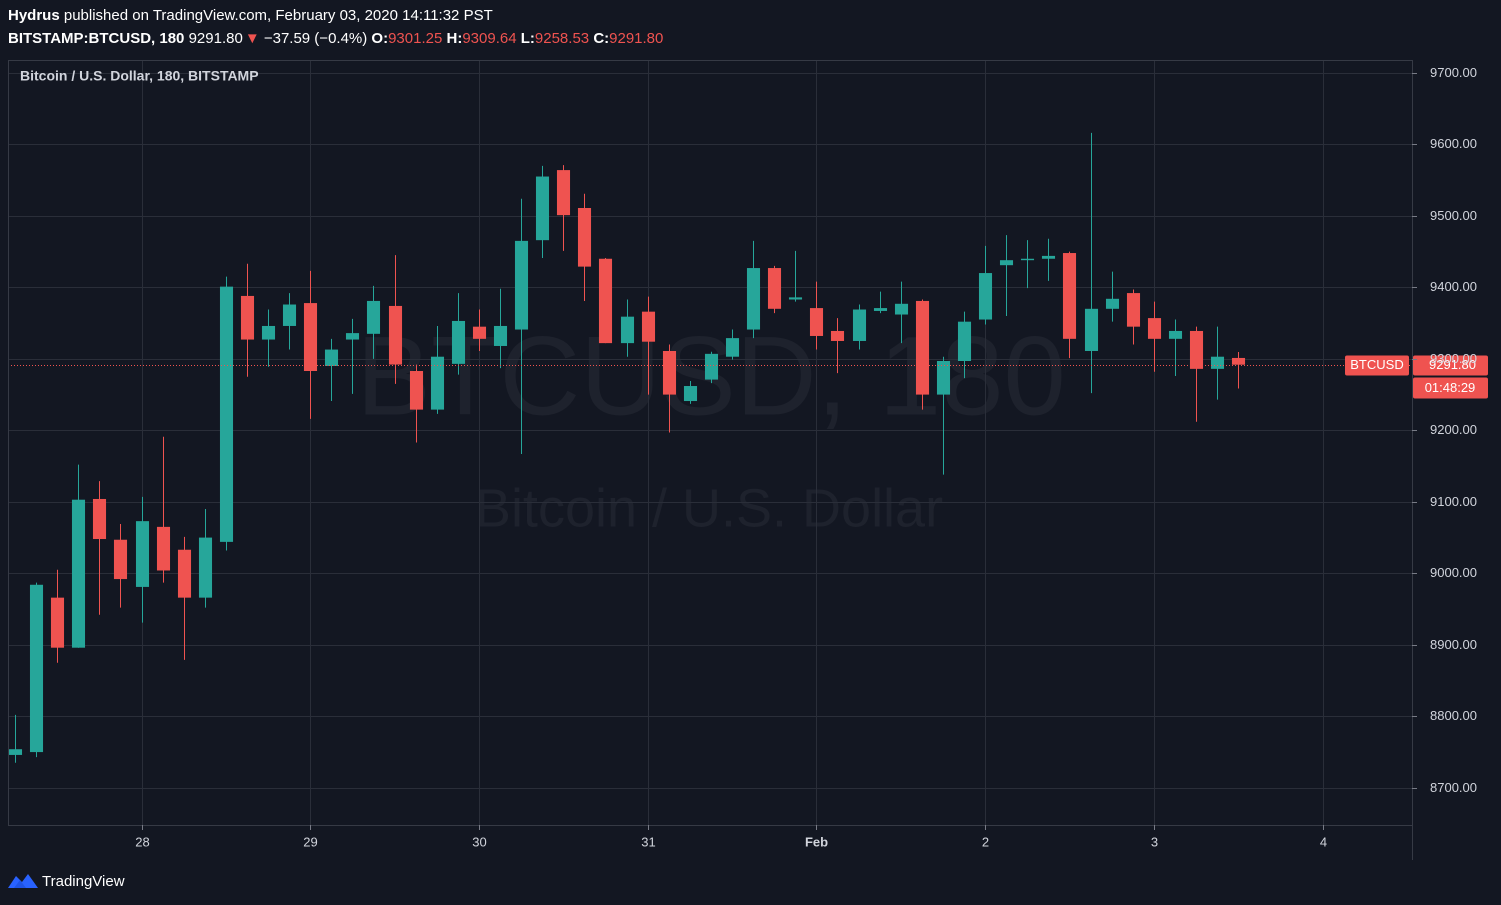  What do you see at coordinates (1453, 572) in the screenshot?
I see `y-tick-label: 9000.00` at bounding box center [1453, 572].